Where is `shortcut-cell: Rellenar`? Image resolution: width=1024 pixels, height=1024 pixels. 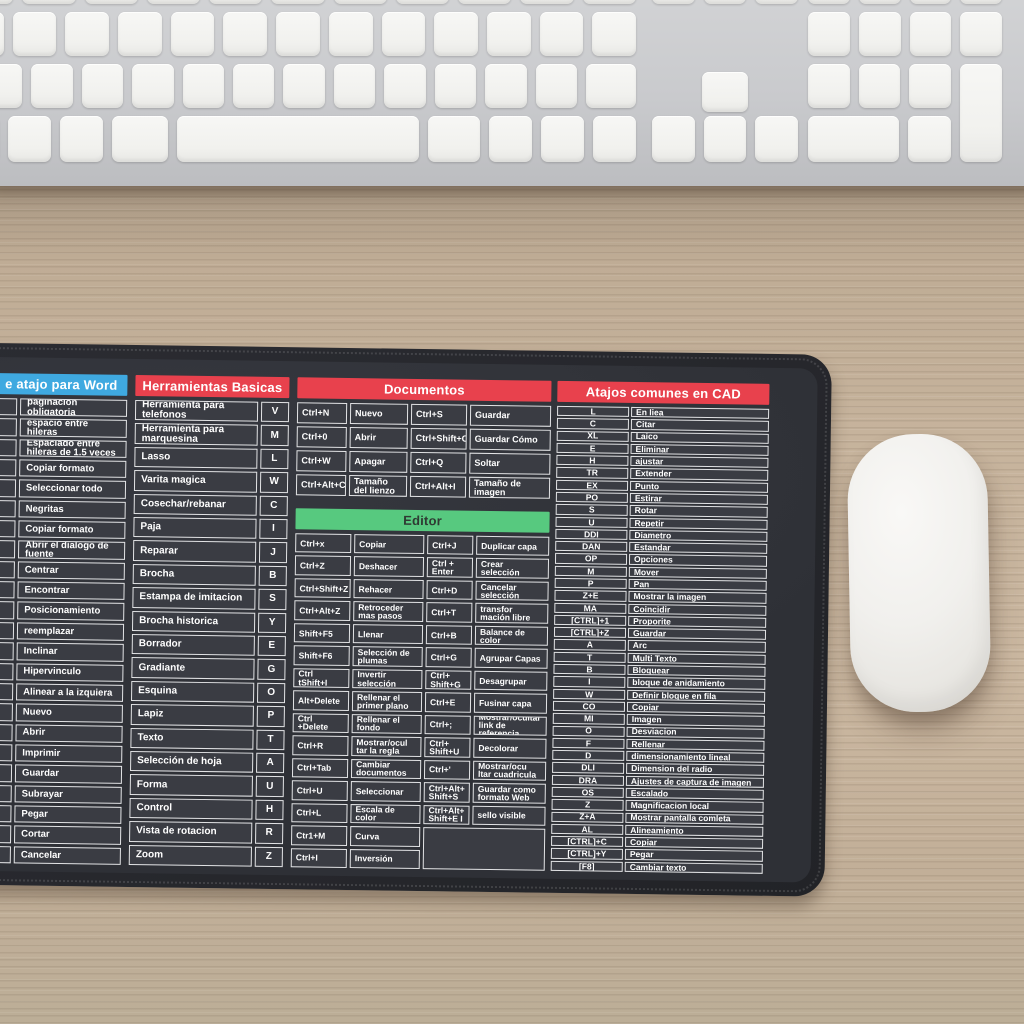 shortcut-cell: Rellenar is located at coordinates (695, 744).